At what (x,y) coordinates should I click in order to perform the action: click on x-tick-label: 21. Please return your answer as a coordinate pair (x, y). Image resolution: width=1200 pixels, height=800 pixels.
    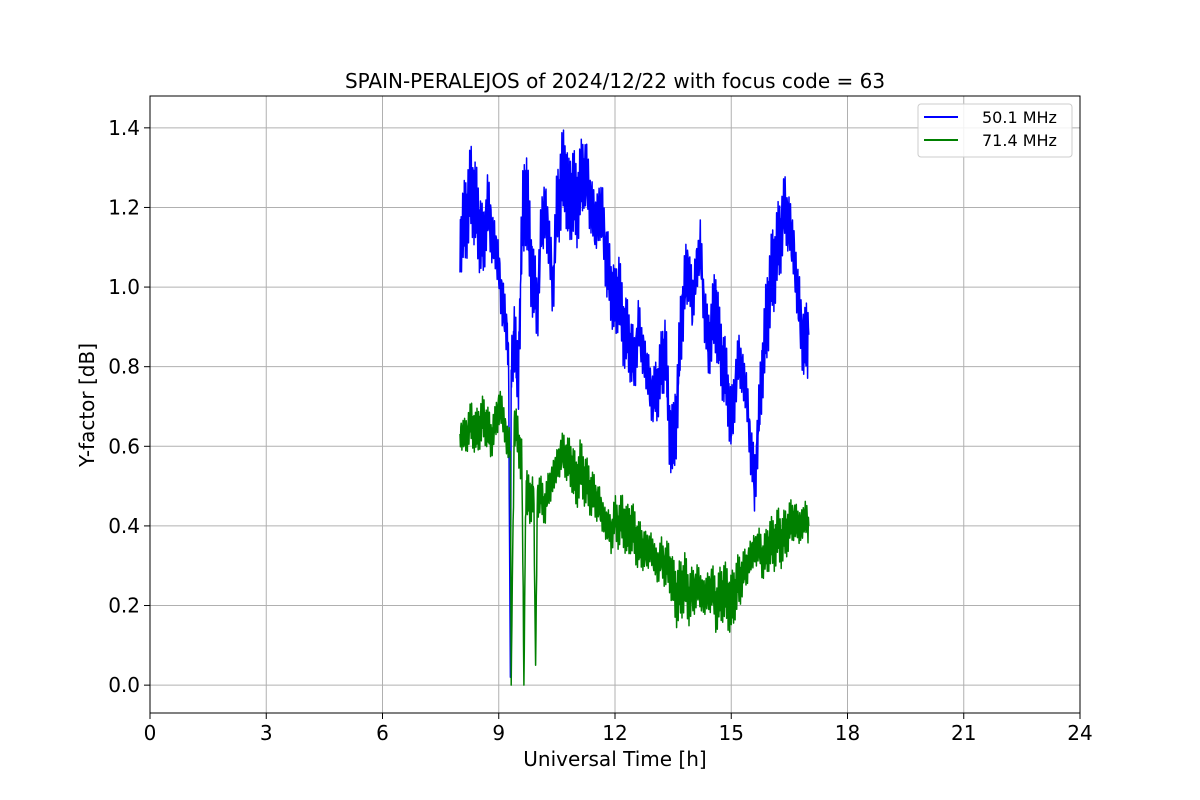
    Looking at the image, I should click on (963, 733).